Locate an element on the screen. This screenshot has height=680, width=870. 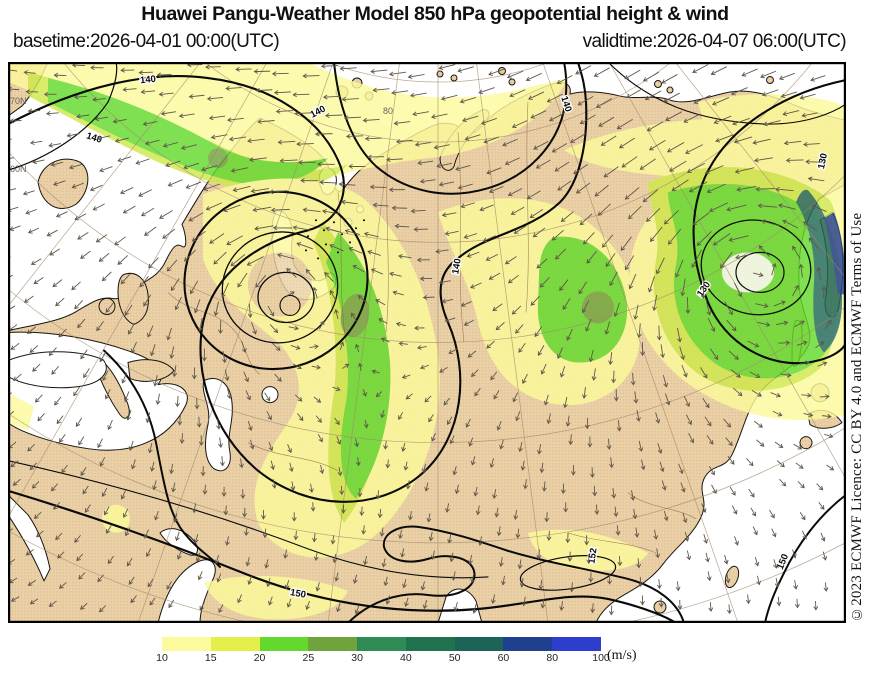
basetime-label: basetime:2026-04-01 00:00(UTC) is located at coordinates (146, 41).